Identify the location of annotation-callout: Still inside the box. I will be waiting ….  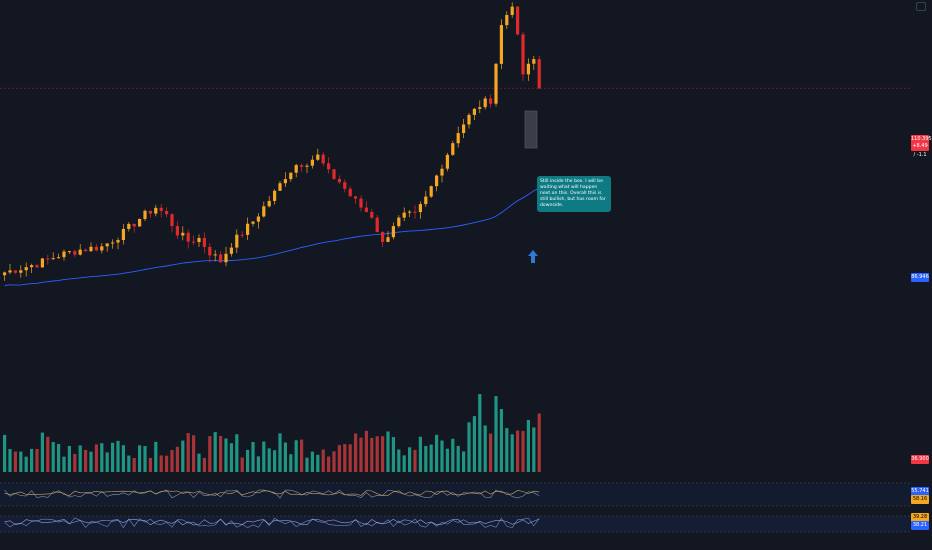
(574, 194).